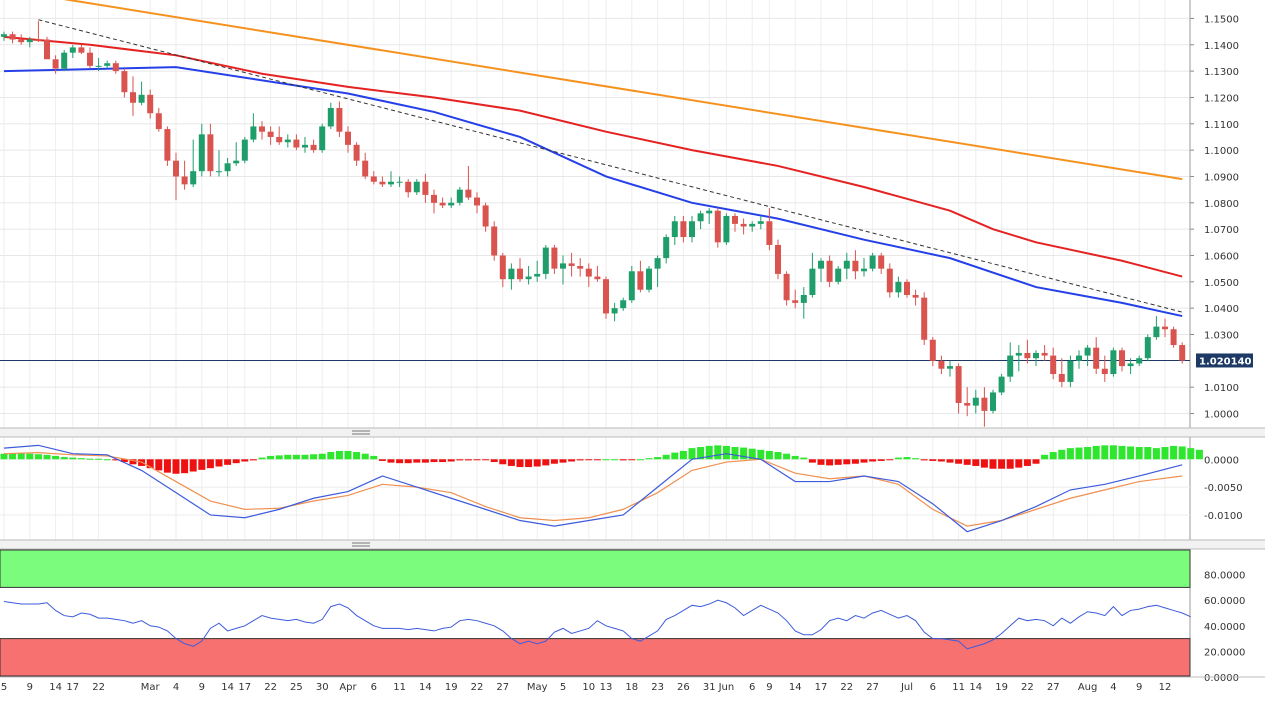  What do you see at coordinates (296, 687) in the screenshot?
I see `x-tick-label: 25` at bounding box center [296, 687].